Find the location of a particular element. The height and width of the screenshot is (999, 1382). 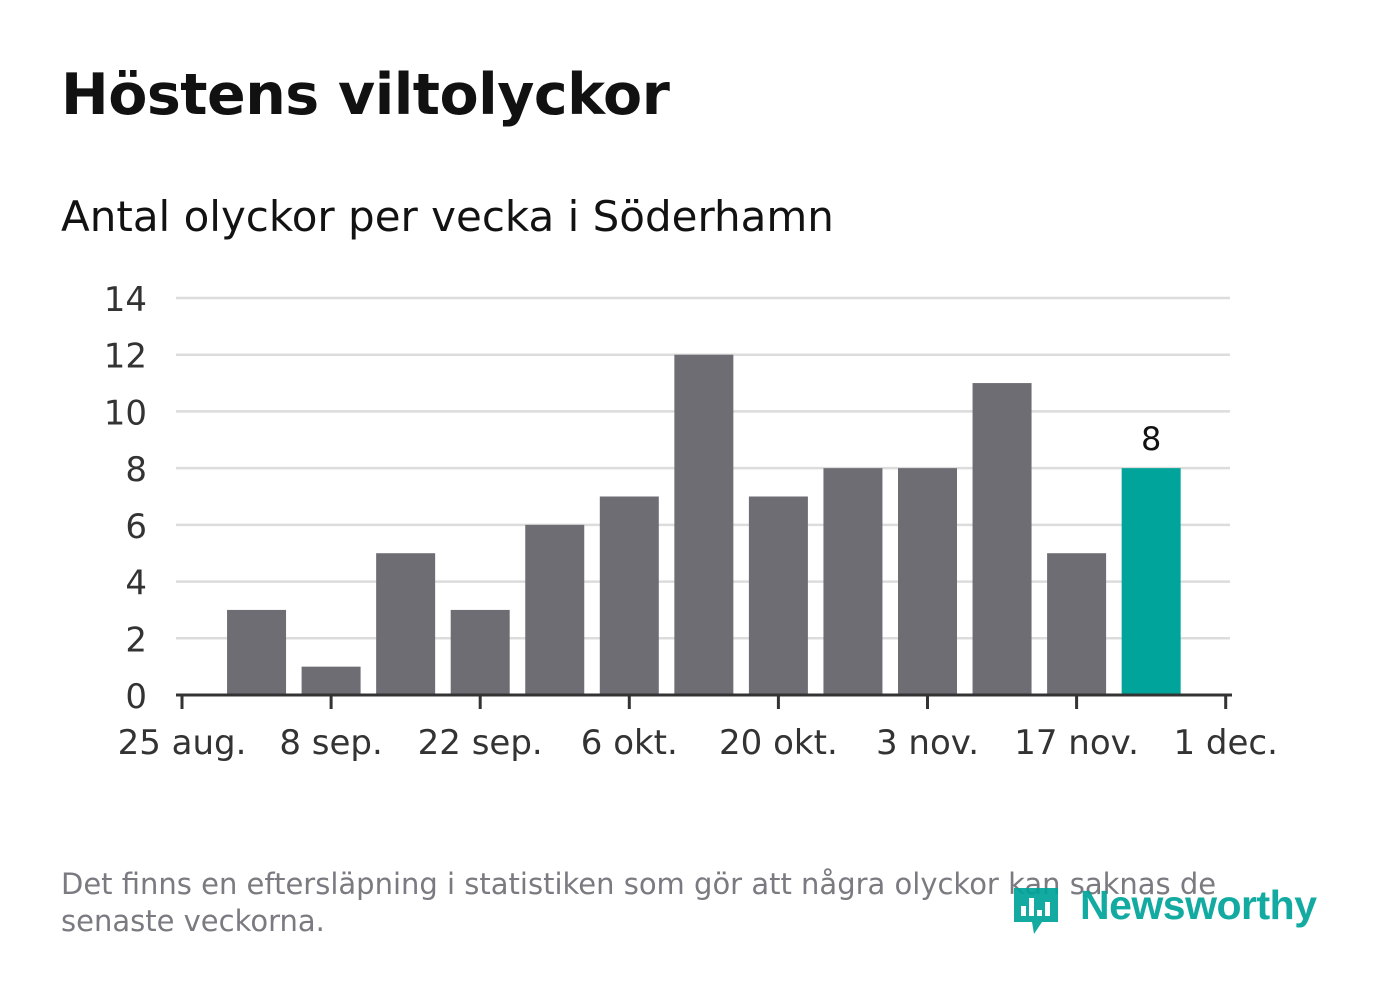

y-tick-label: 2 is located at coordinates (136, 640).